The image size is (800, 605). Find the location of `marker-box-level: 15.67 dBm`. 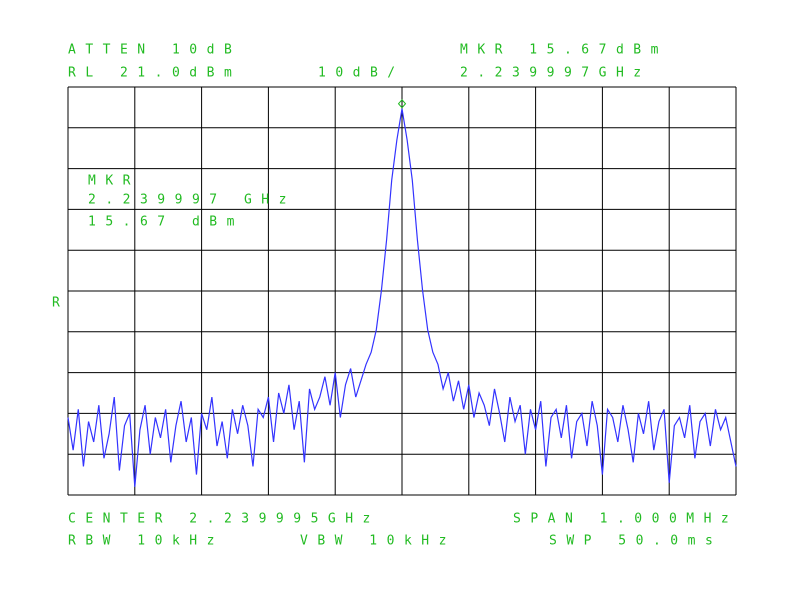

marker-box-level: 15.67 dBm is located at coordinates (166, 222).